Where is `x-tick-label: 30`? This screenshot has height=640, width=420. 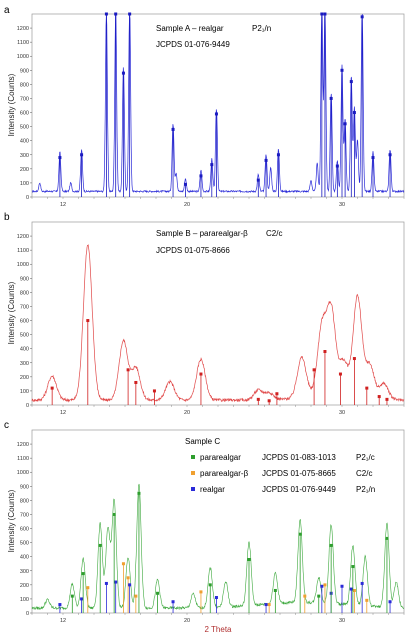
x-tick-label: 30 is located at coordinates (342, 205).